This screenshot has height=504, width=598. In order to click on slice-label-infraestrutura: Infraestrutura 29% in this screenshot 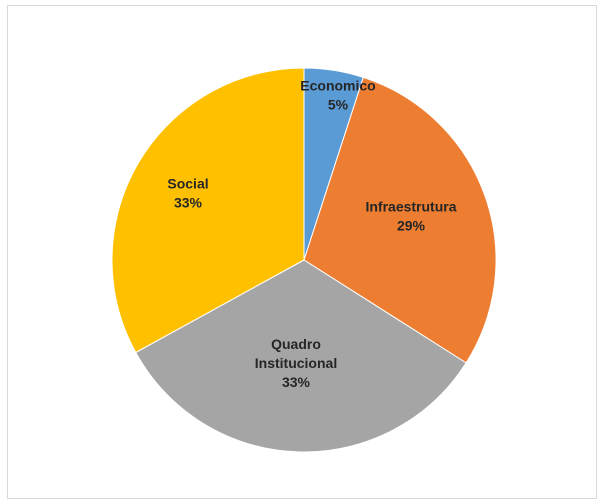, I will do `click(410, 216)`.